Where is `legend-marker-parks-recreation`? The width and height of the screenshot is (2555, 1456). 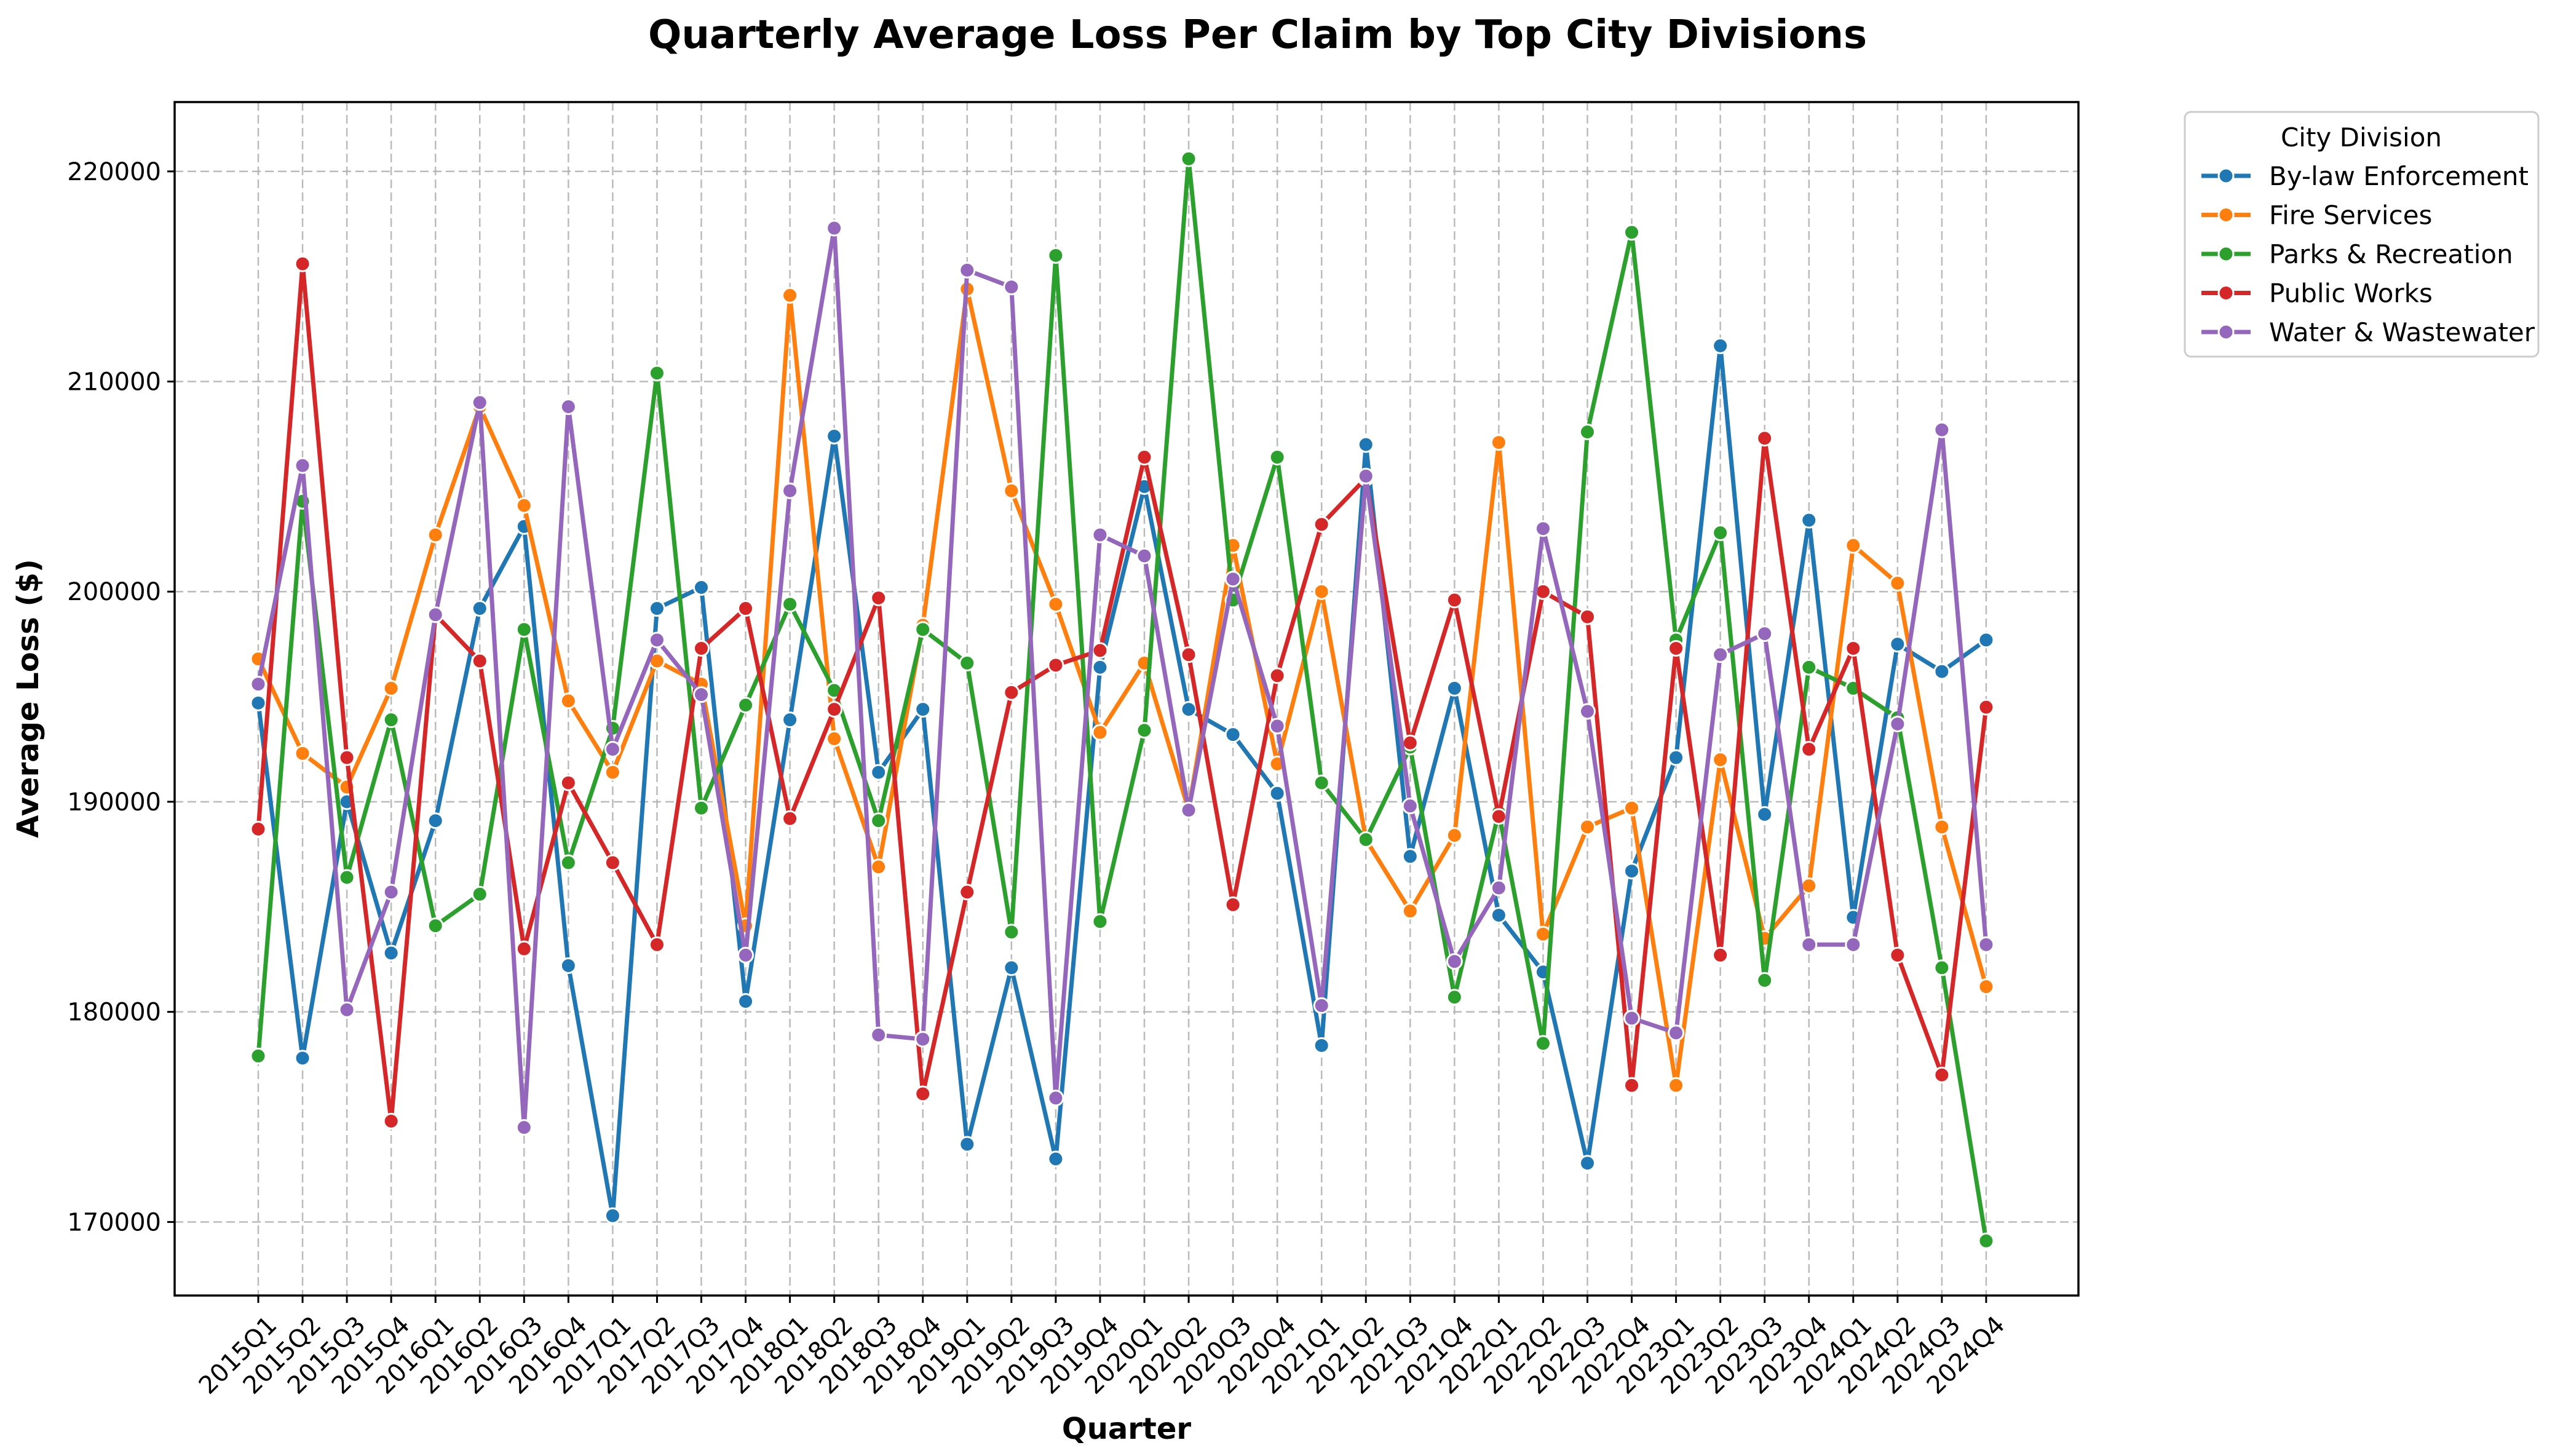 legend-marker-parks-recreation is located at coordinates (2226, 254).